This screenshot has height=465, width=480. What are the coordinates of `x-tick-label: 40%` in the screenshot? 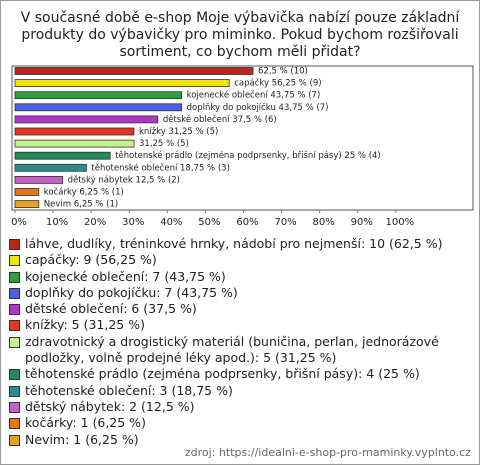 It's located at (171, 222).